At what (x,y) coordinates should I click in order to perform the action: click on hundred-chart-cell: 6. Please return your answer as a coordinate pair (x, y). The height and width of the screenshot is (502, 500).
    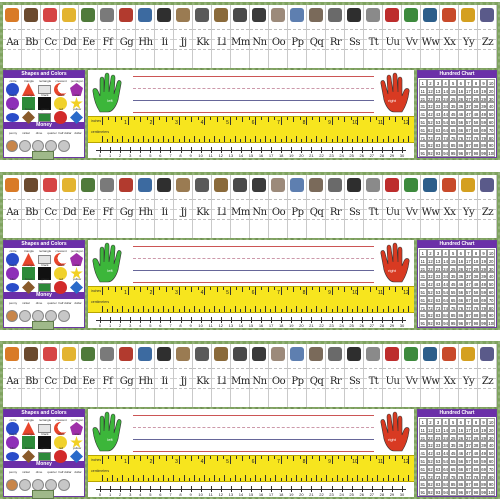
    Looking at the image, I should click on (460, 253).